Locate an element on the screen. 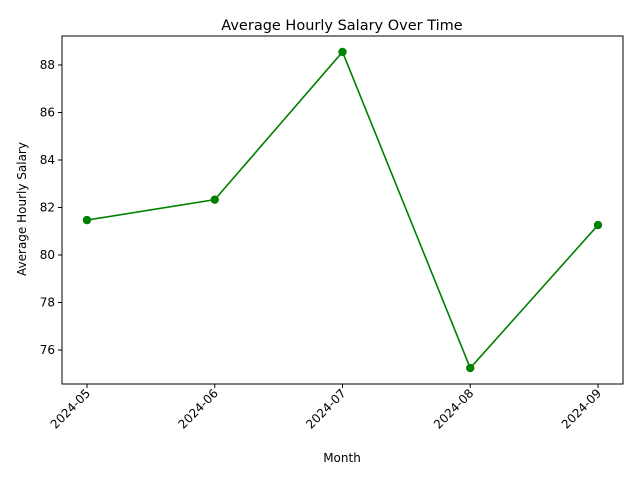 This screenshot has width=640, height=480. chart-title: Average Hourly Salary Over Time is located at coordinates (342, 26).